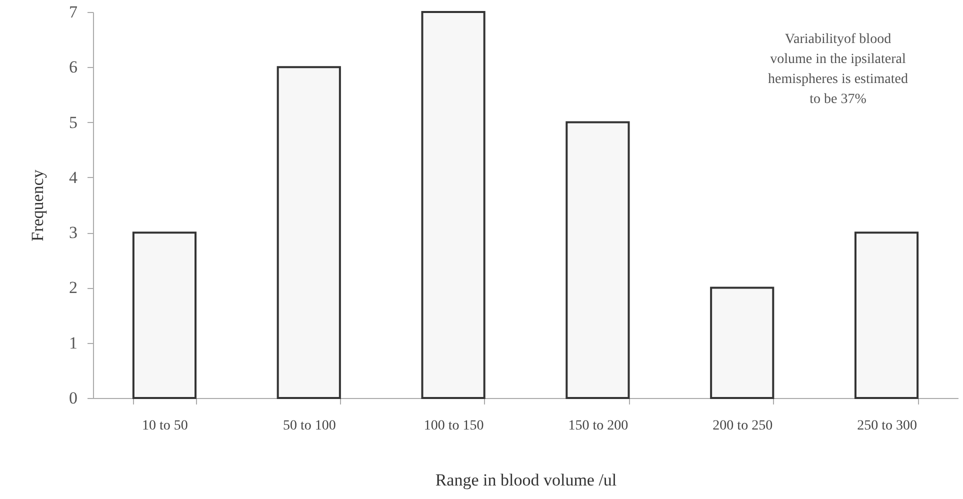 This screenshot has height=499, width=963. What do you see at coordinates (73, 232) in the screenshot?
I see `y-tick-label: 3` at bounding box center [73, 232].